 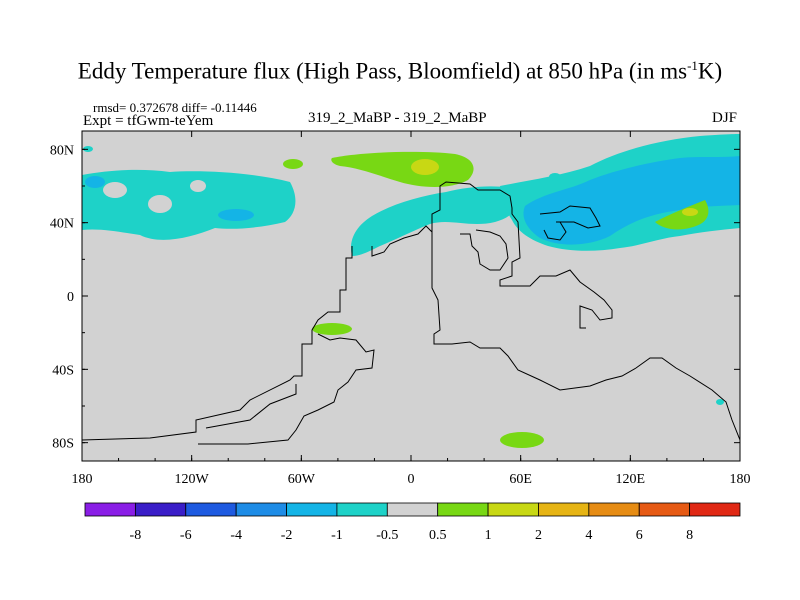 What do you see at coordinates (63, 370) in the screenshot?
I see `y-tick-label: 40S` at bounding box center [63, 370].